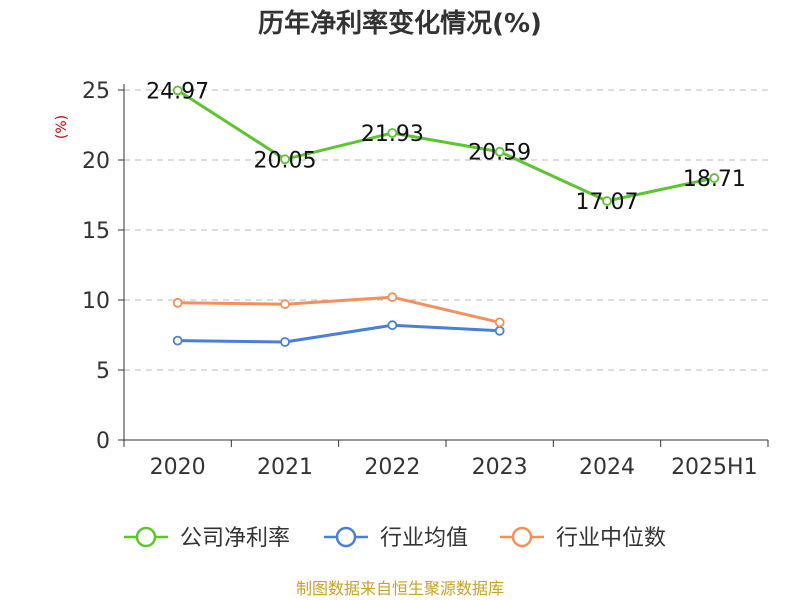 This screenshot has width=800, height=600. I want to click on legend-label: 公司净利率, so click(235, 538).